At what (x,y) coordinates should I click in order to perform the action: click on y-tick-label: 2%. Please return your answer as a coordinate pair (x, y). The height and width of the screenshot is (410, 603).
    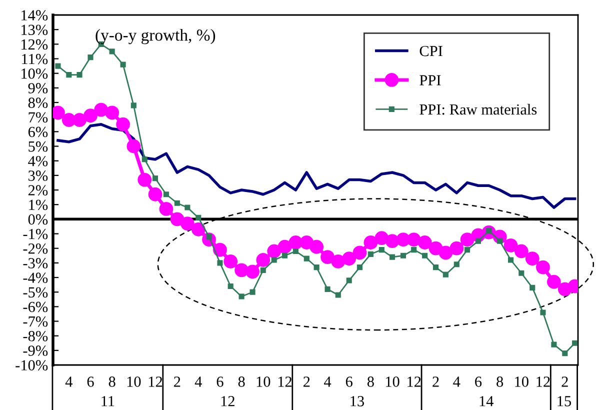
    Looking at the image, I should click on (38, 190).